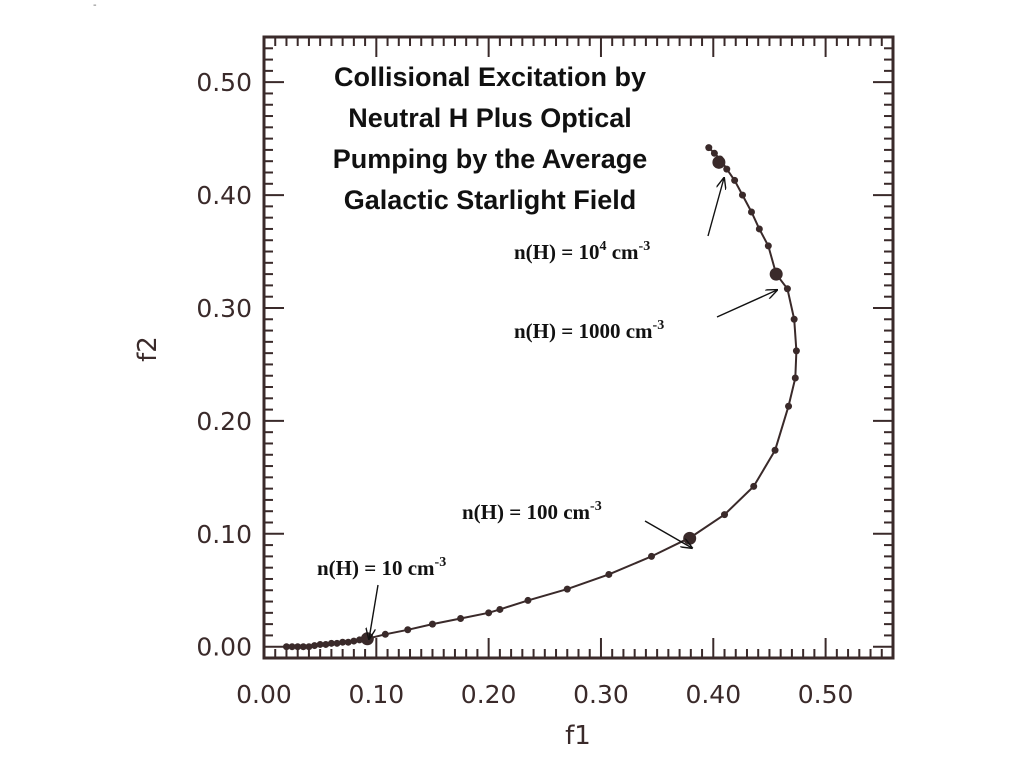 Image resolution: width=1024 pixels, height=768 pixels. What do you see at coordinates (224, 365) in the screenshot?
I see `y-tick-labels: 0.00 0.10 0.20 0.30 0.40 0.50` at bounding box center [224, 365].